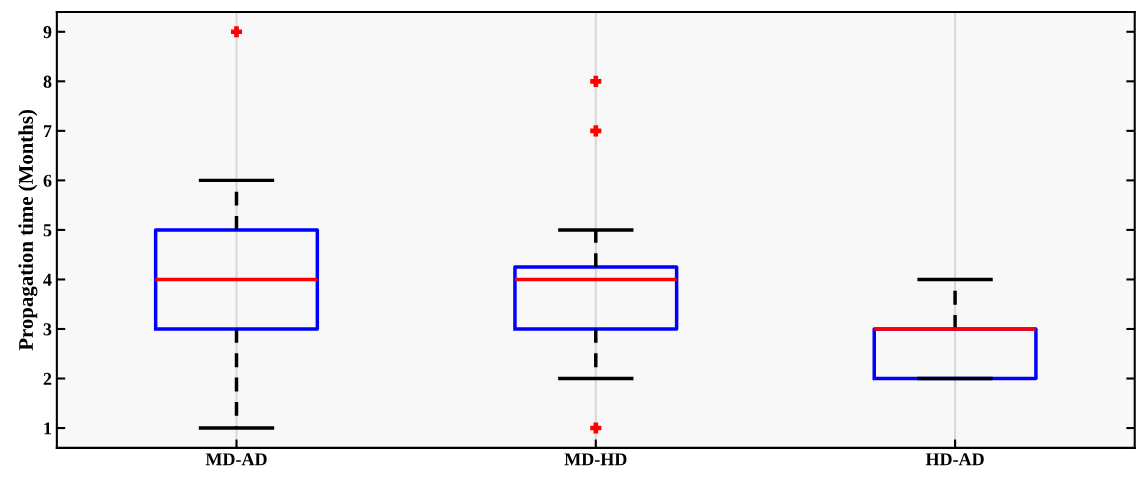 The width and height of the screenshot is (1137, 479). What do you see at coordinates (47, 279) in the screenshot?
I see `y-tick-label: 4` at bounding box center [47, 279].